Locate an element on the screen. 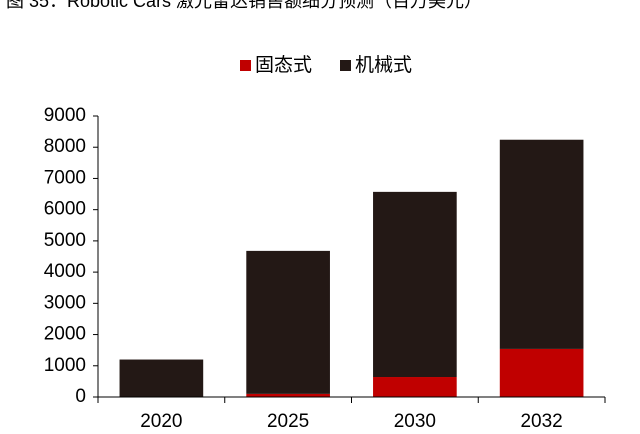 The height and width of the screenshot is (434, 640). y-tick-label: 7000 is located at coordinates (65, 177).